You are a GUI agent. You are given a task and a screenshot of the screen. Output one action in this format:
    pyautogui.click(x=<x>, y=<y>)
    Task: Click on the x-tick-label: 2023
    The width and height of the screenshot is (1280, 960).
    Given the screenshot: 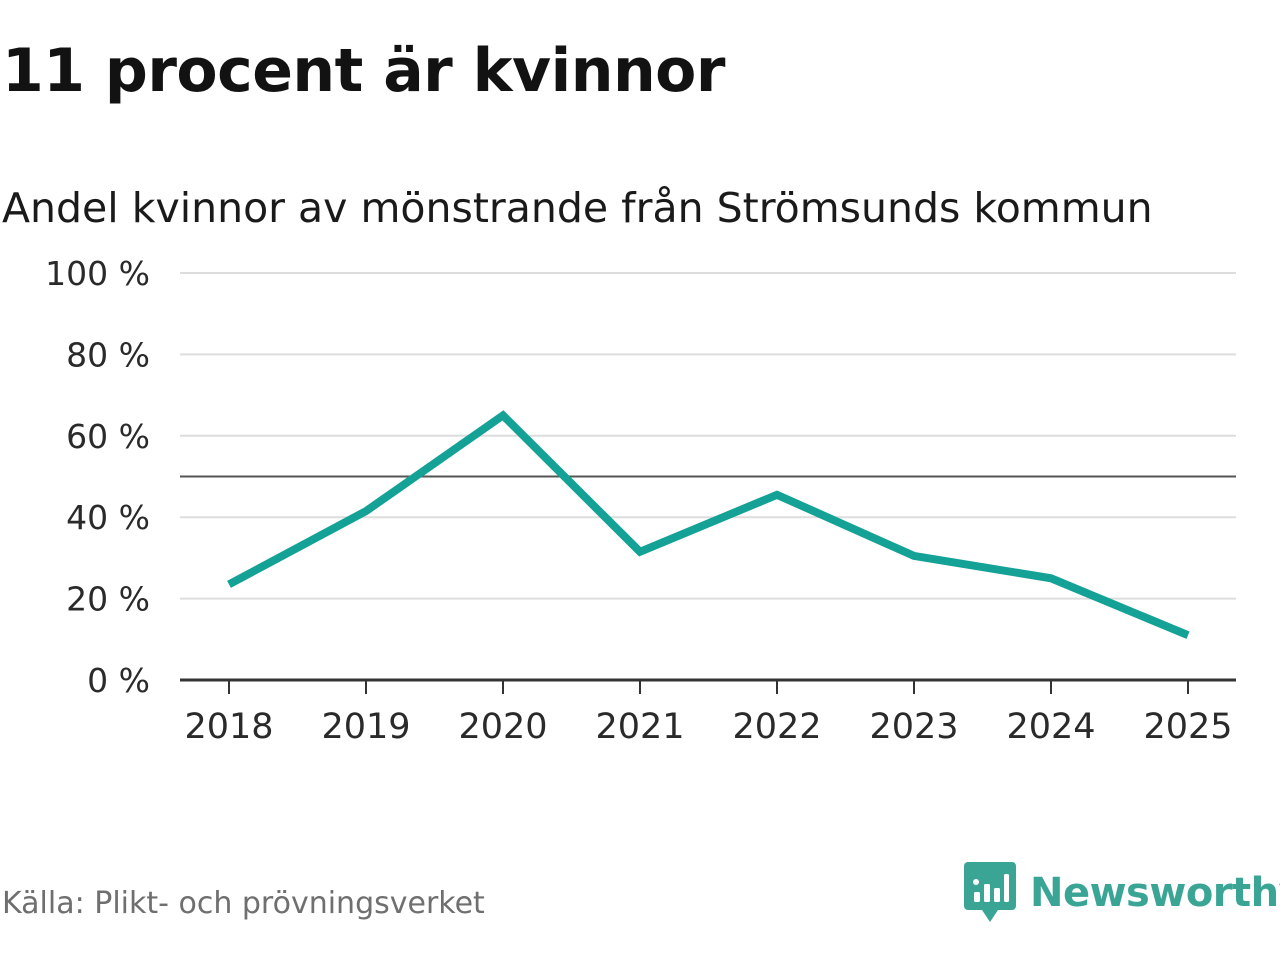 What is the action you would take?
    pyautogui.click(x=913, y=727)
    